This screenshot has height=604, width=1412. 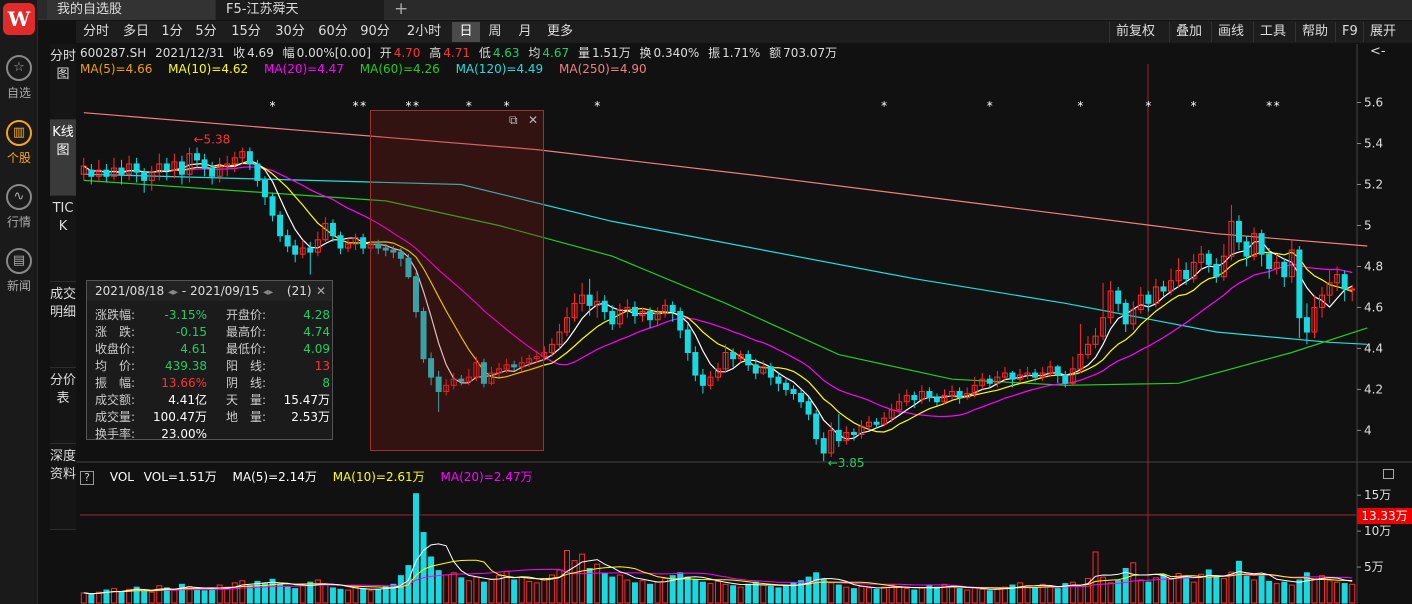 I want to click on draw-line-button: 画线, so click(x=1230, y=32).